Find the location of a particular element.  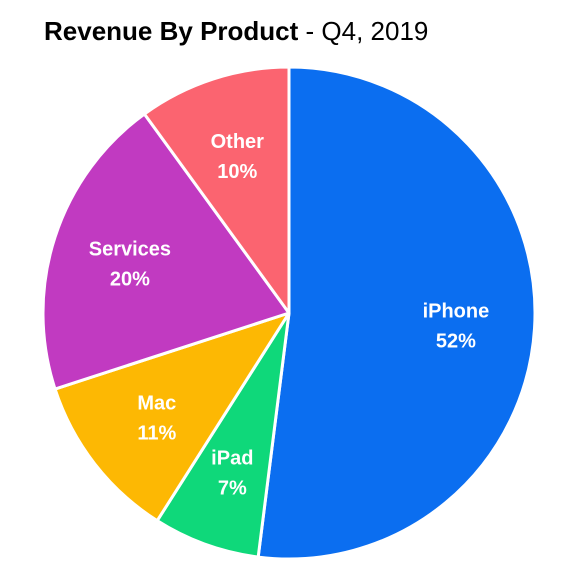

chart-title: Revenue By Product - Q4, 2019 is located at coordinates (236, 31).